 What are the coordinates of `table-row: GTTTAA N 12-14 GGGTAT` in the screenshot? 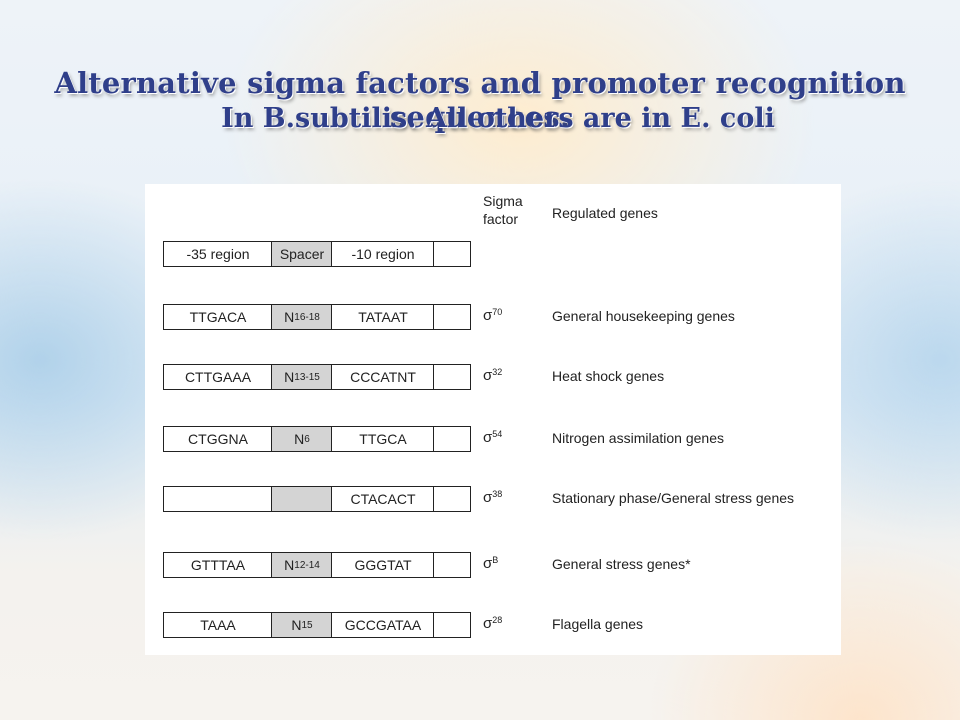 It's located at (317, 565).